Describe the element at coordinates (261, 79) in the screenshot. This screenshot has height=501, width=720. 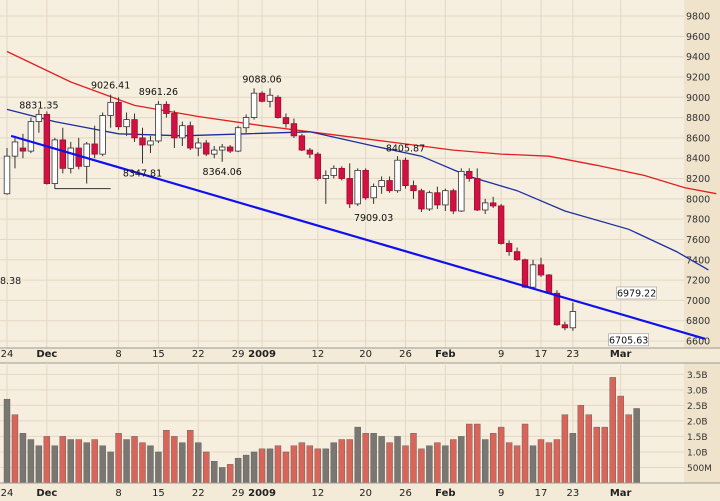
I see `price-annotation: 9088.06` at that location.